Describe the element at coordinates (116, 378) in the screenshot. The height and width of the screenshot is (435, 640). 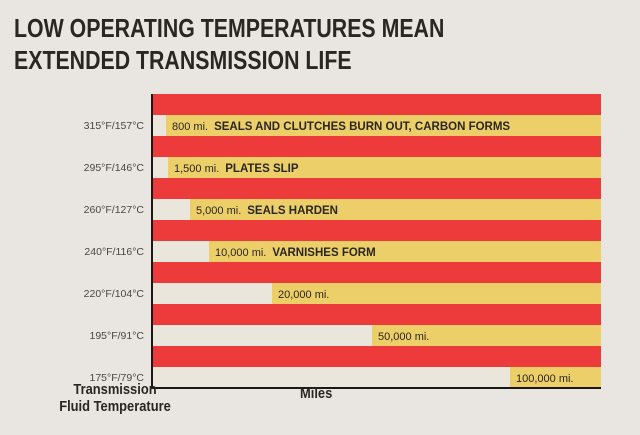
I see `y-tick-label: 175°F/79°C` at that location.